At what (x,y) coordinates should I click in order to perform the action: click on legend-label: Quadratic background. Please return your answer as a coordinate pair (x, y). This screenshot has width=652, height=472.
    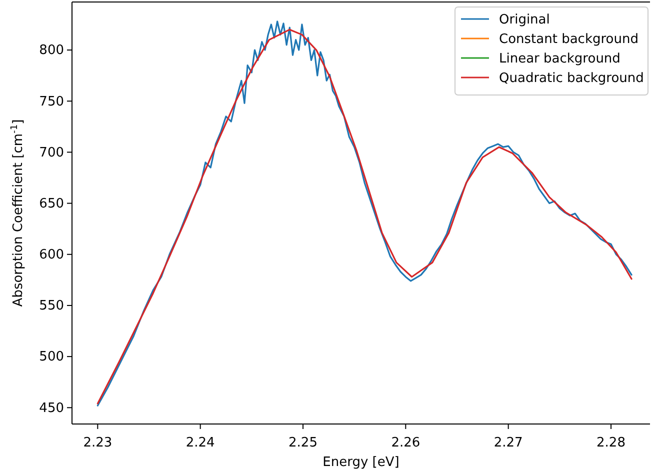
    Looking at the image, I should click on (571, 78).